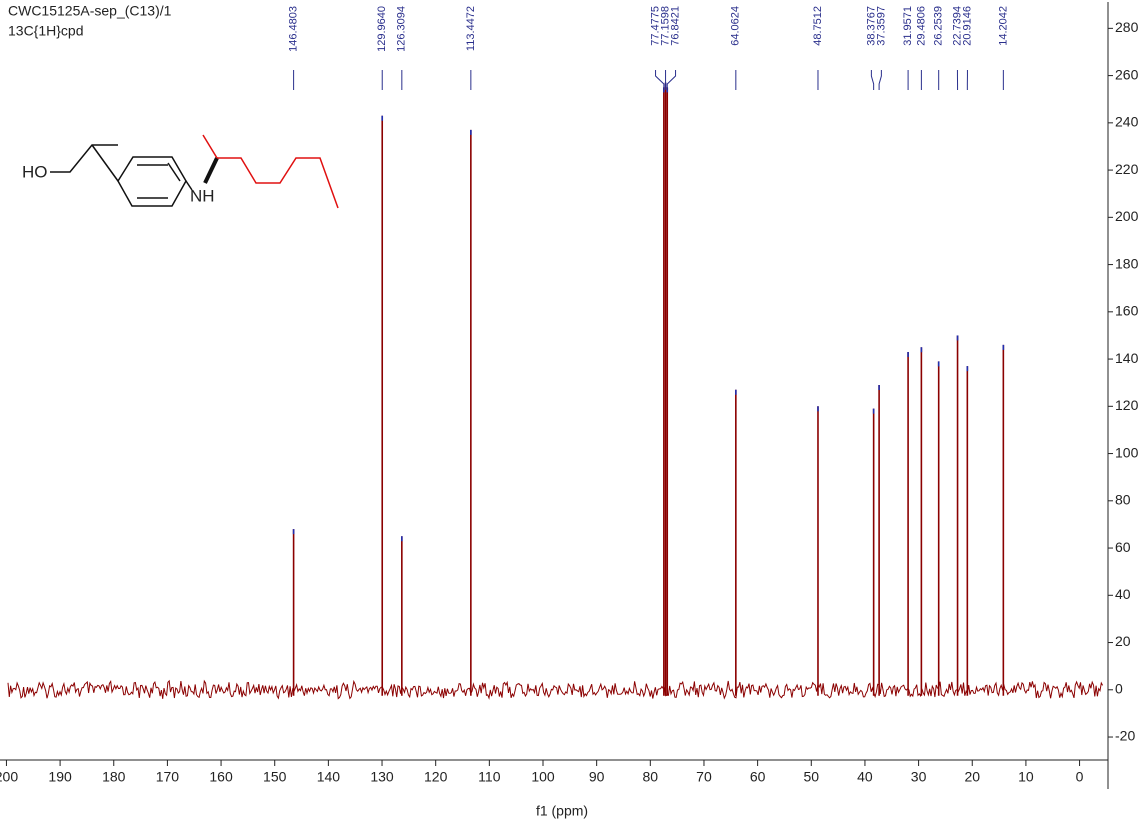 Image resolution: width=1147 pixels, height=821 pixels. Describe the element at coordinates (1123, 547) in the screenshot. I see `y-tick-label: 60` at that location.